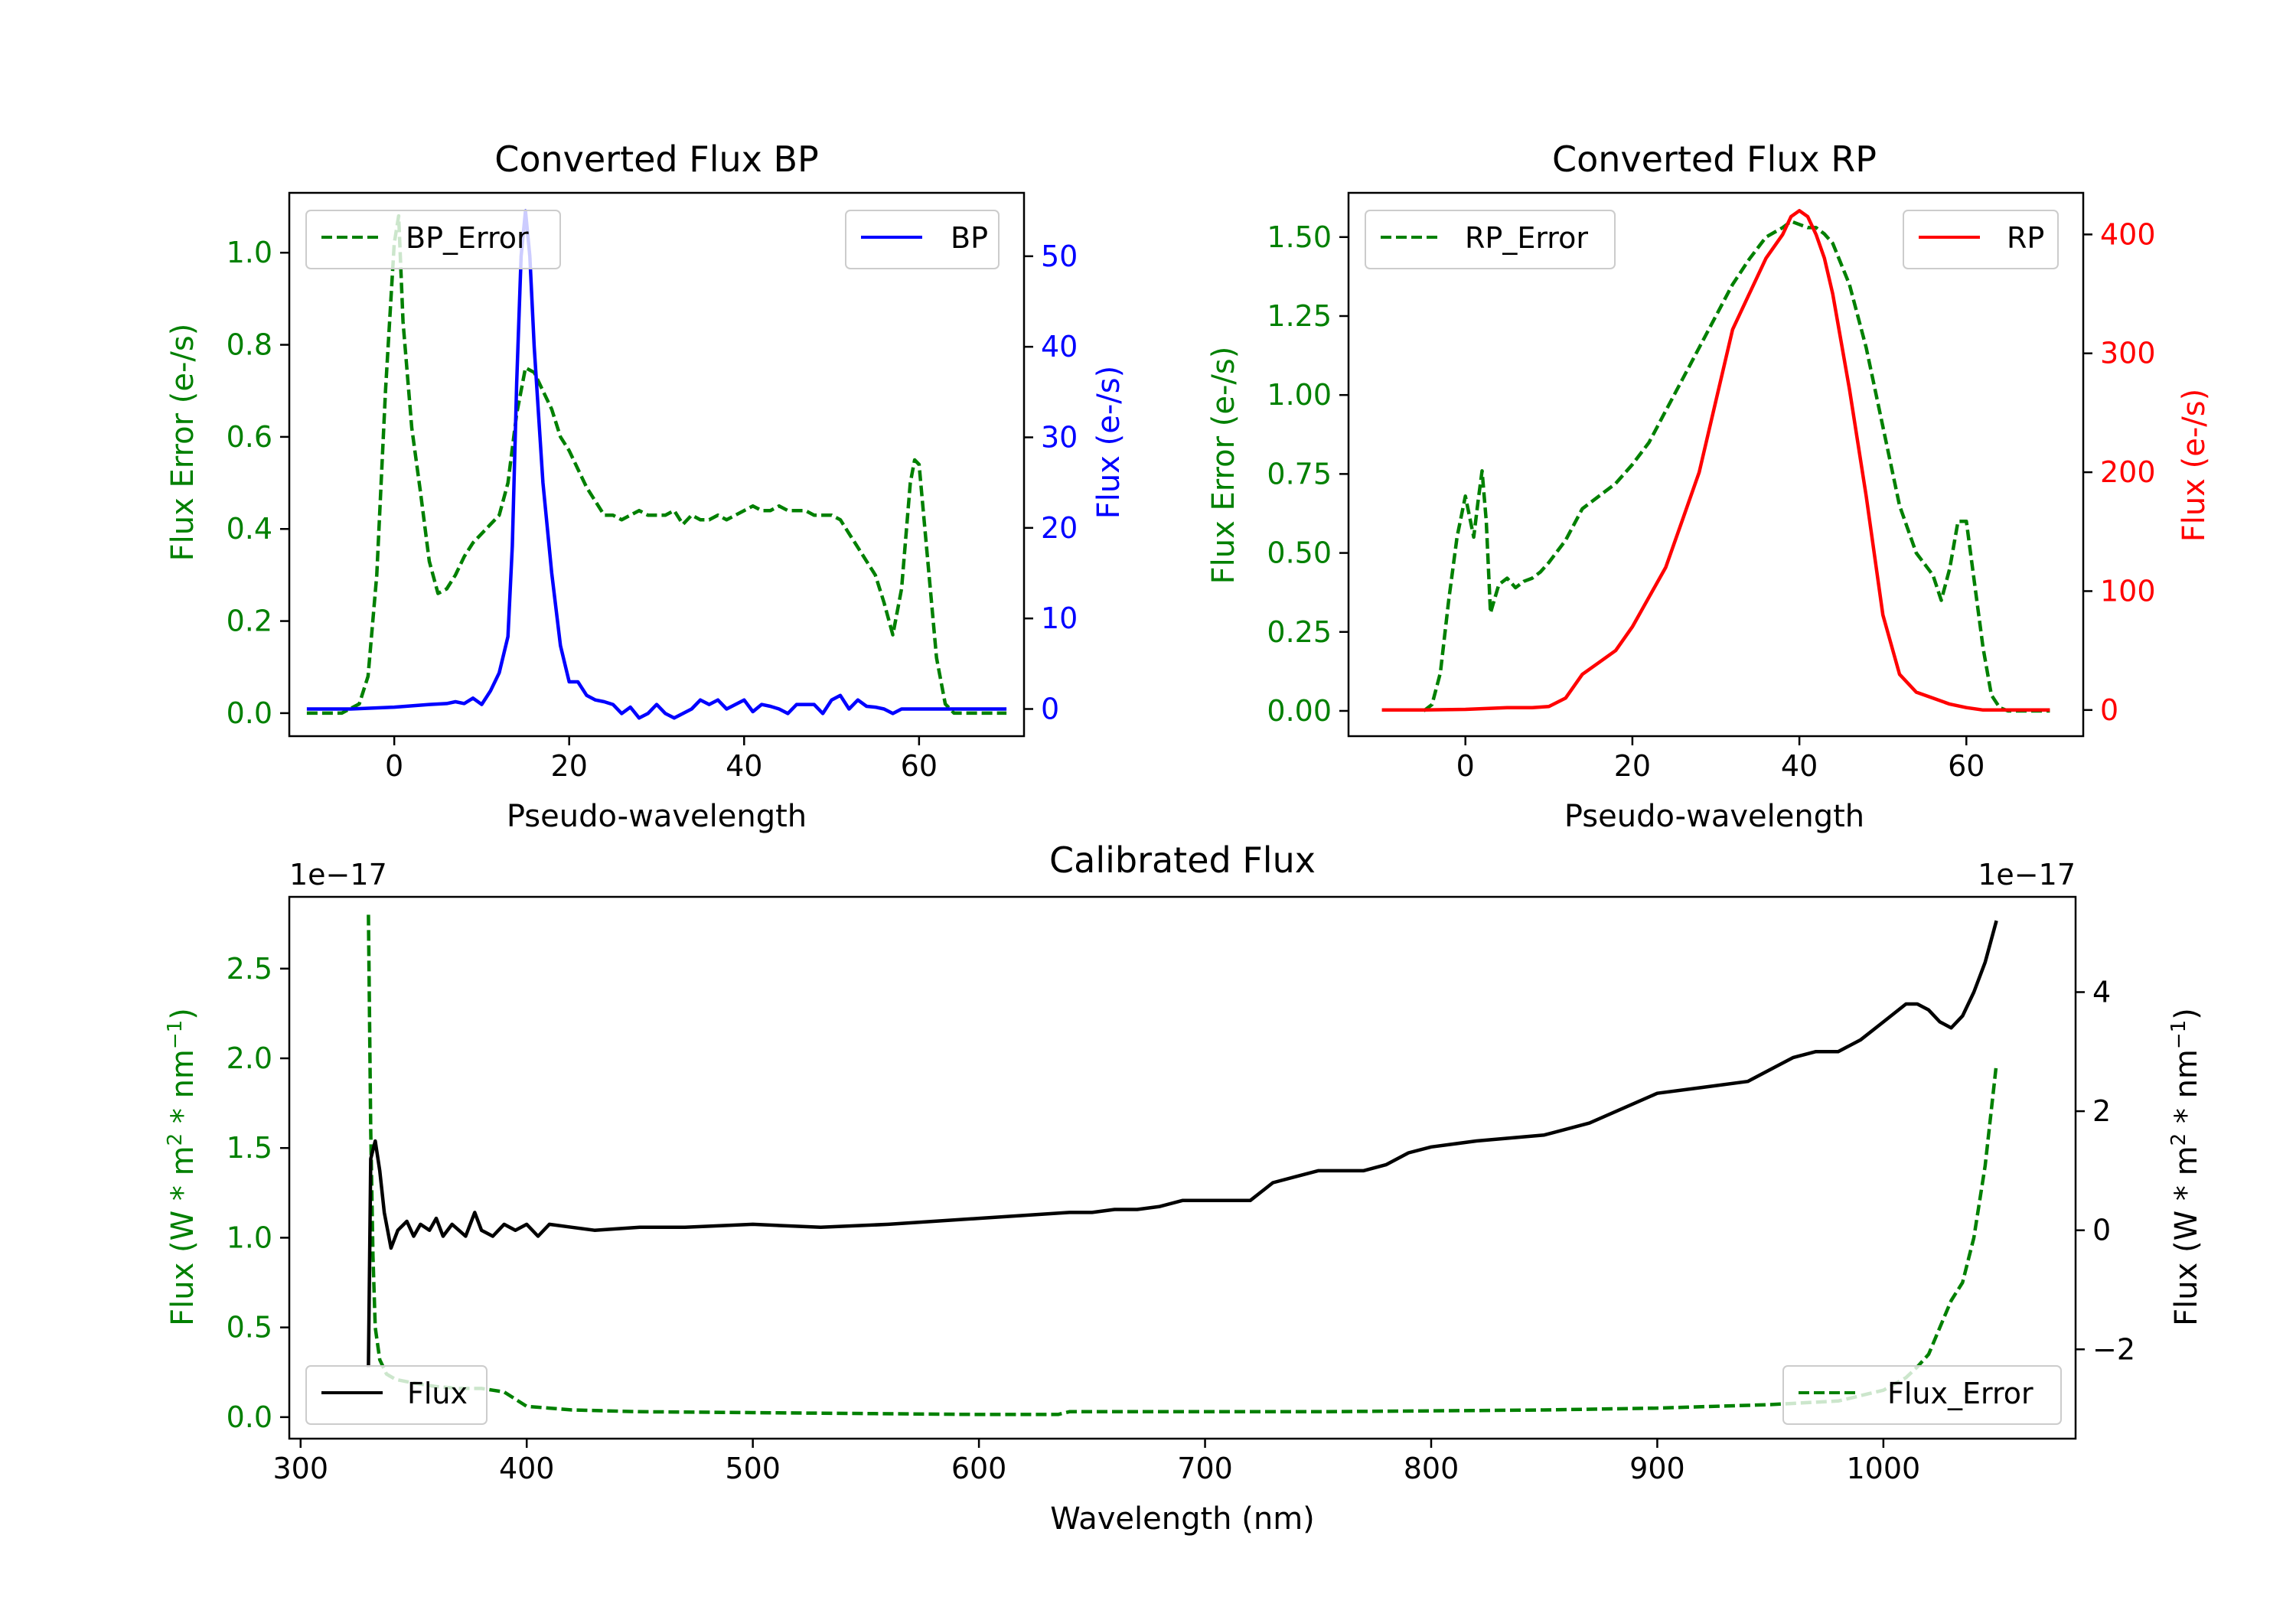 This screenshot has width=2296, height=1607. What do you see at coordinates (919, 766) in the screenshot?
I see `bp-x-tick-label: 60` at bounding box center [919, 766].